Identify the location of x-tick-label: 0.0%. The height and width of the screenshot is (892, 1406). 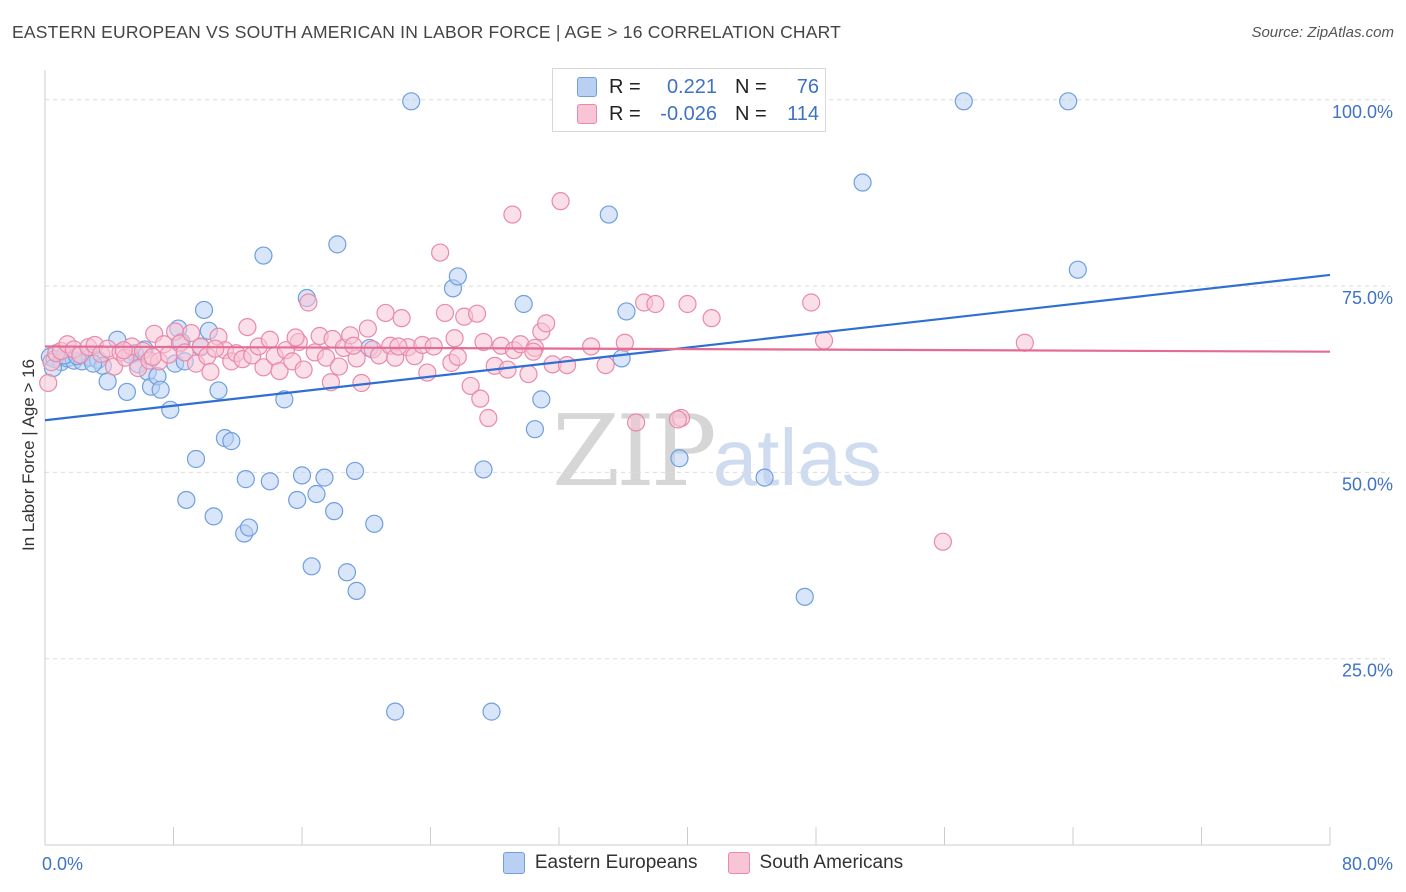
(62, 864).